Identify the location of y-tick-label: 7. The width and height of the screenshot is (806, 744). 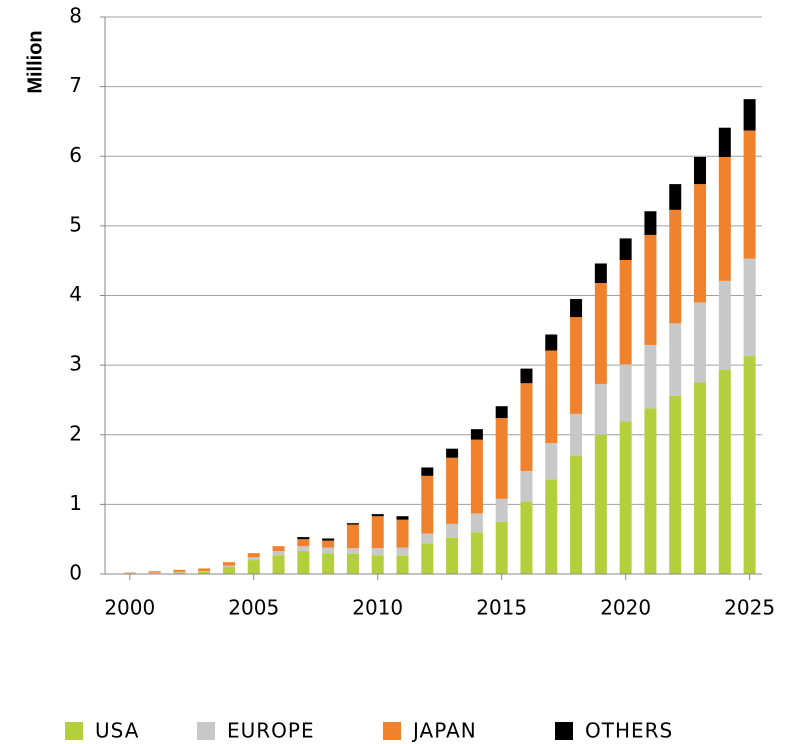
(75, 85).